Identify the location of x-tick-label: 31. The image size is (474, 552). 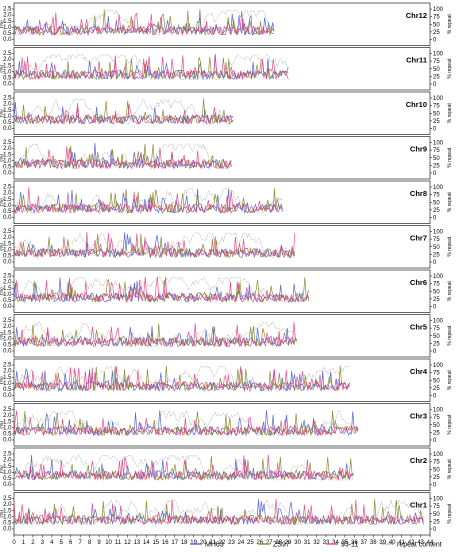
(307, 543).